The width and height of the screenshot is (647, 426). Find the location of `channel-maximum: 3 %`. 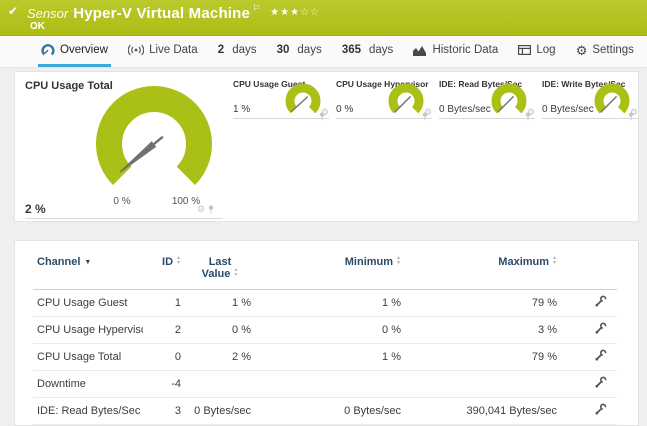

channel-maximum: 3 % is located at coordinates (483, 330).